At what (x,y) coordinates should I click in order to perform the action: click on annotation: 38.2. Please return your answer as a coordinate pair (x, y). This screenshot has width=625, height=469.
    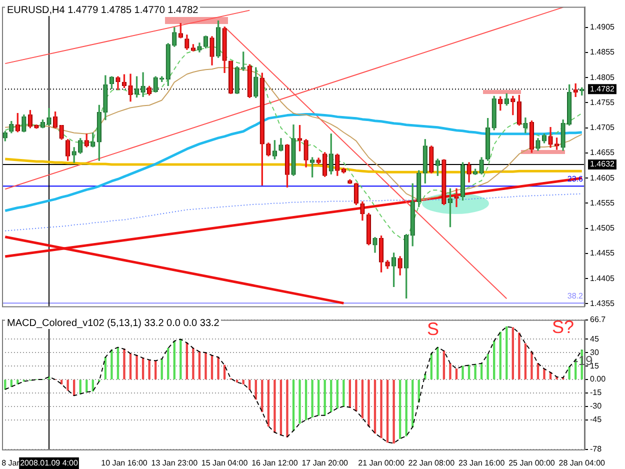
    Looking at the image, I should click on (575, 295).